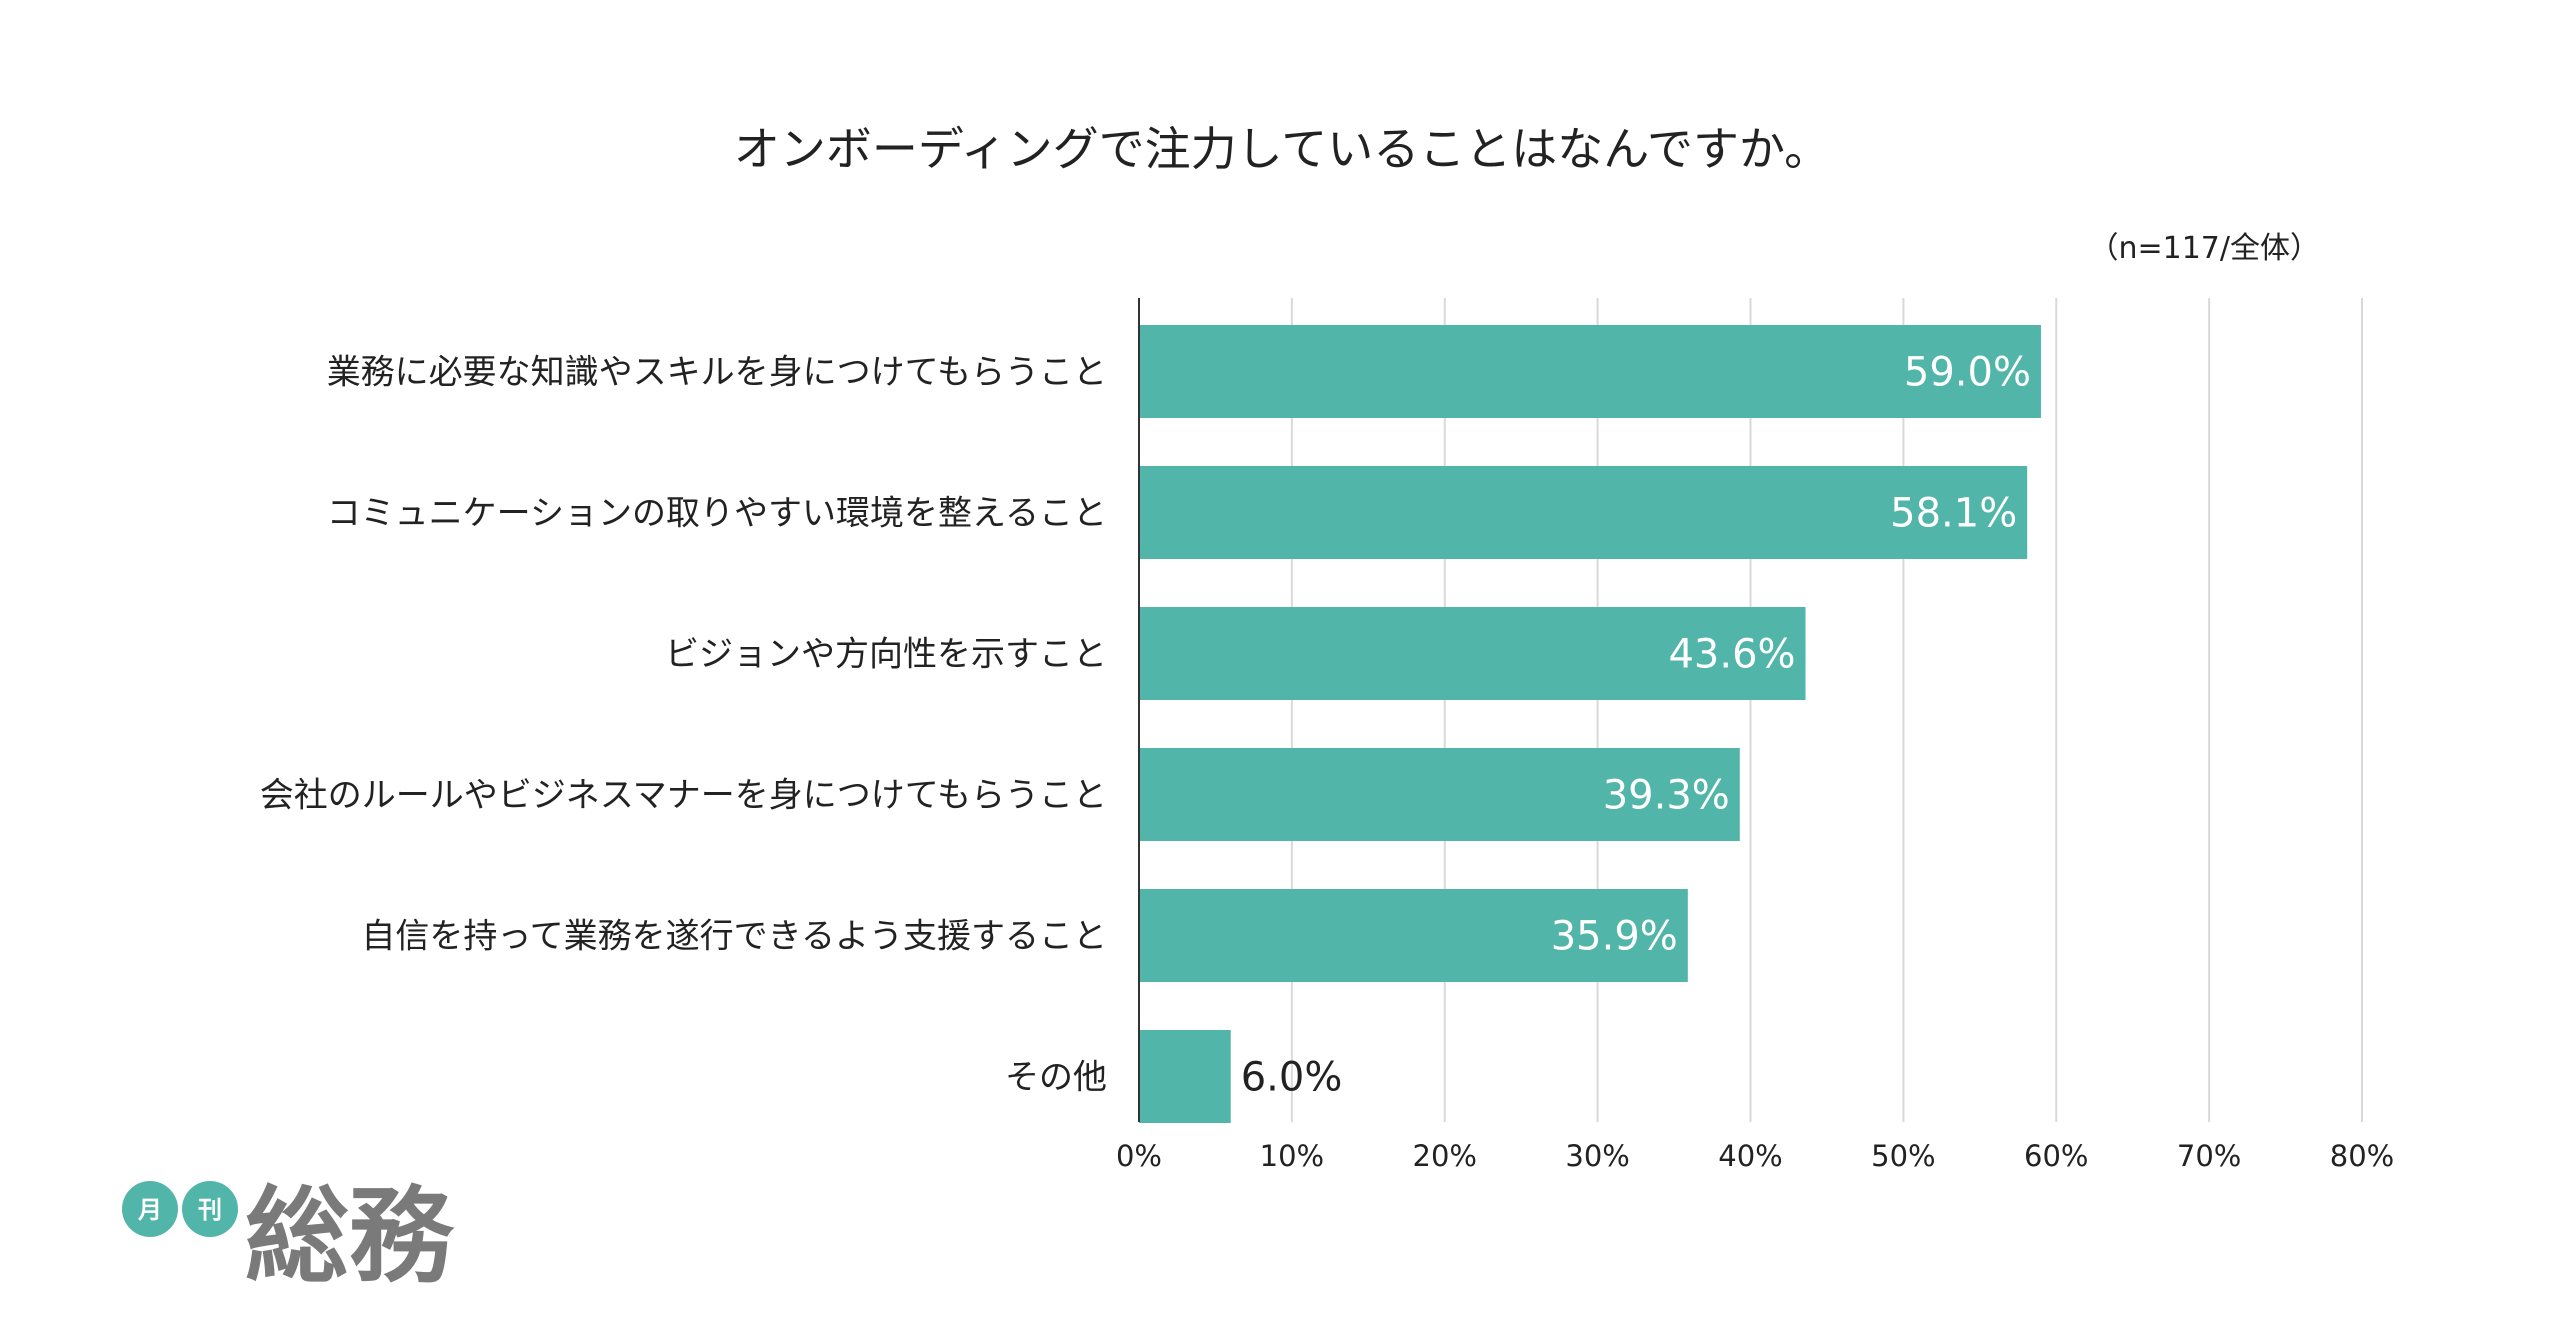 Image resolution: width=2564 pixels, height=1344 pixels. I want to click on sample-size-note: （n=117/全体）, so click(2204, 248).